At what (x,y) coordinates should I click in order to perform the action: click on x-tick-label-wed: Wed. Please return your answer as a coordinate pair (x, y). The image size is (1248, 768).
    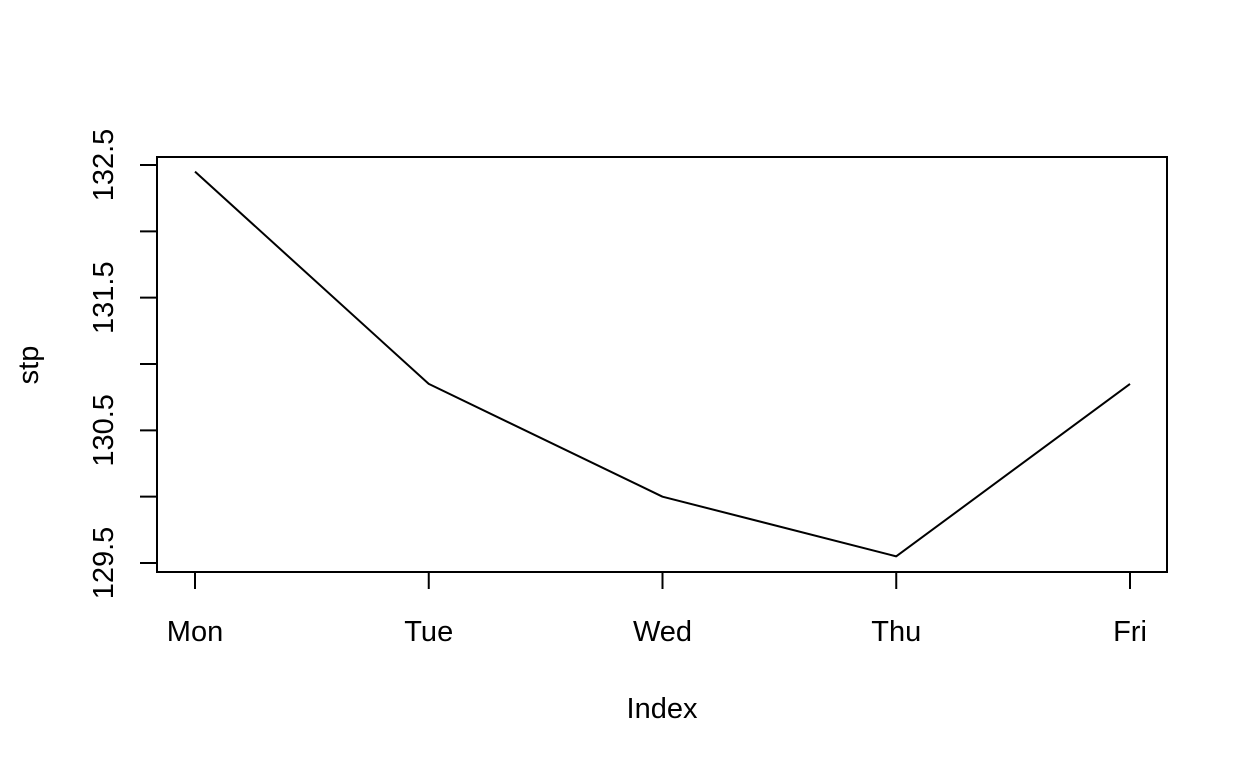
    Looking at the image, I should click on (662, 632).